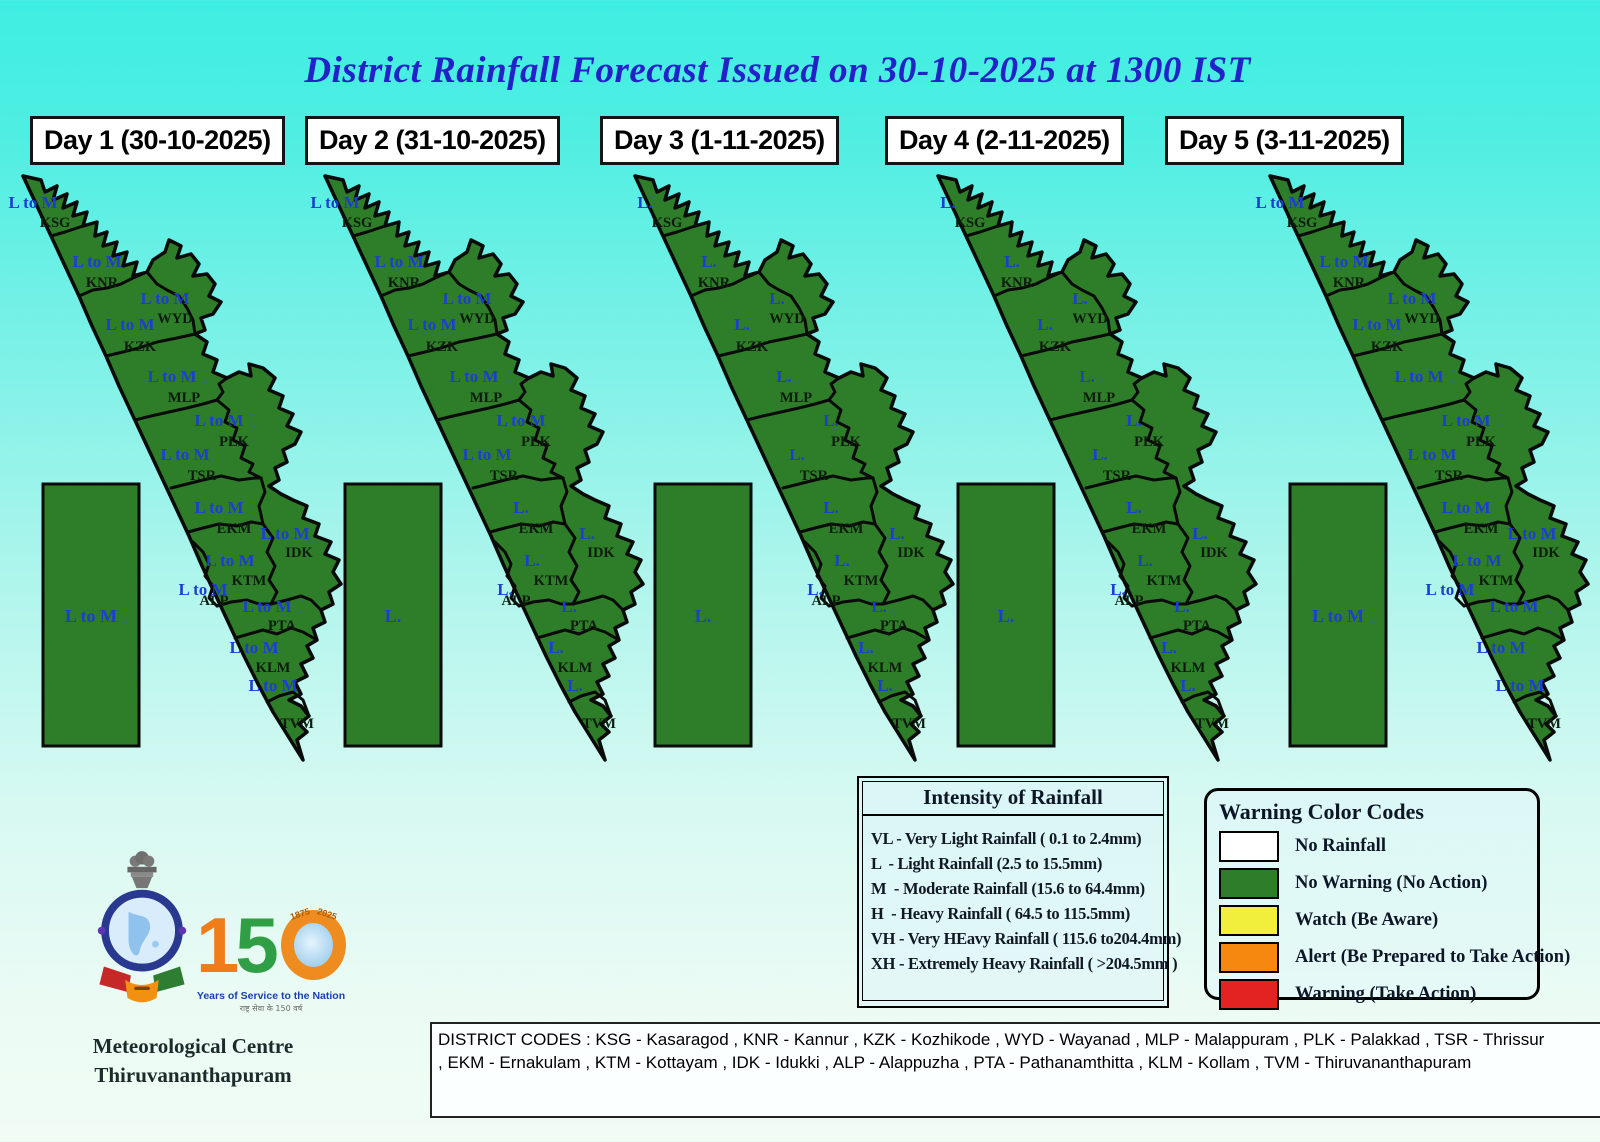 The width and height of the screenshot is (1600, 1142). Describe the element at coordinates (214, 601) in the screenshot. I see `district-code-alp: ALP` at that location.